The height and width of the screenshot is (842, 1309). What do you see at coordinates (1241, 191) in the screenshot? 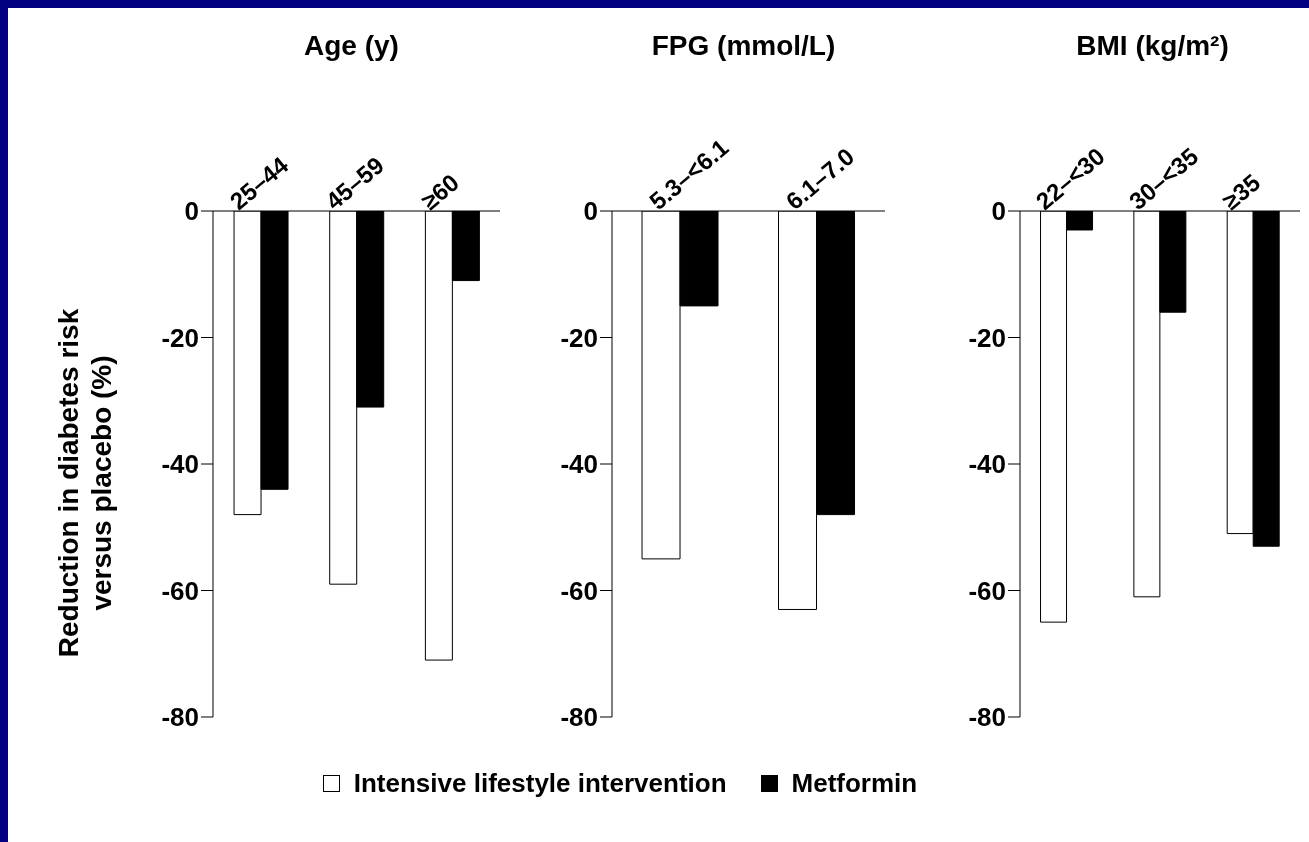
I see `x-tick-label: ≥35` at bounding box center [1241, 191].